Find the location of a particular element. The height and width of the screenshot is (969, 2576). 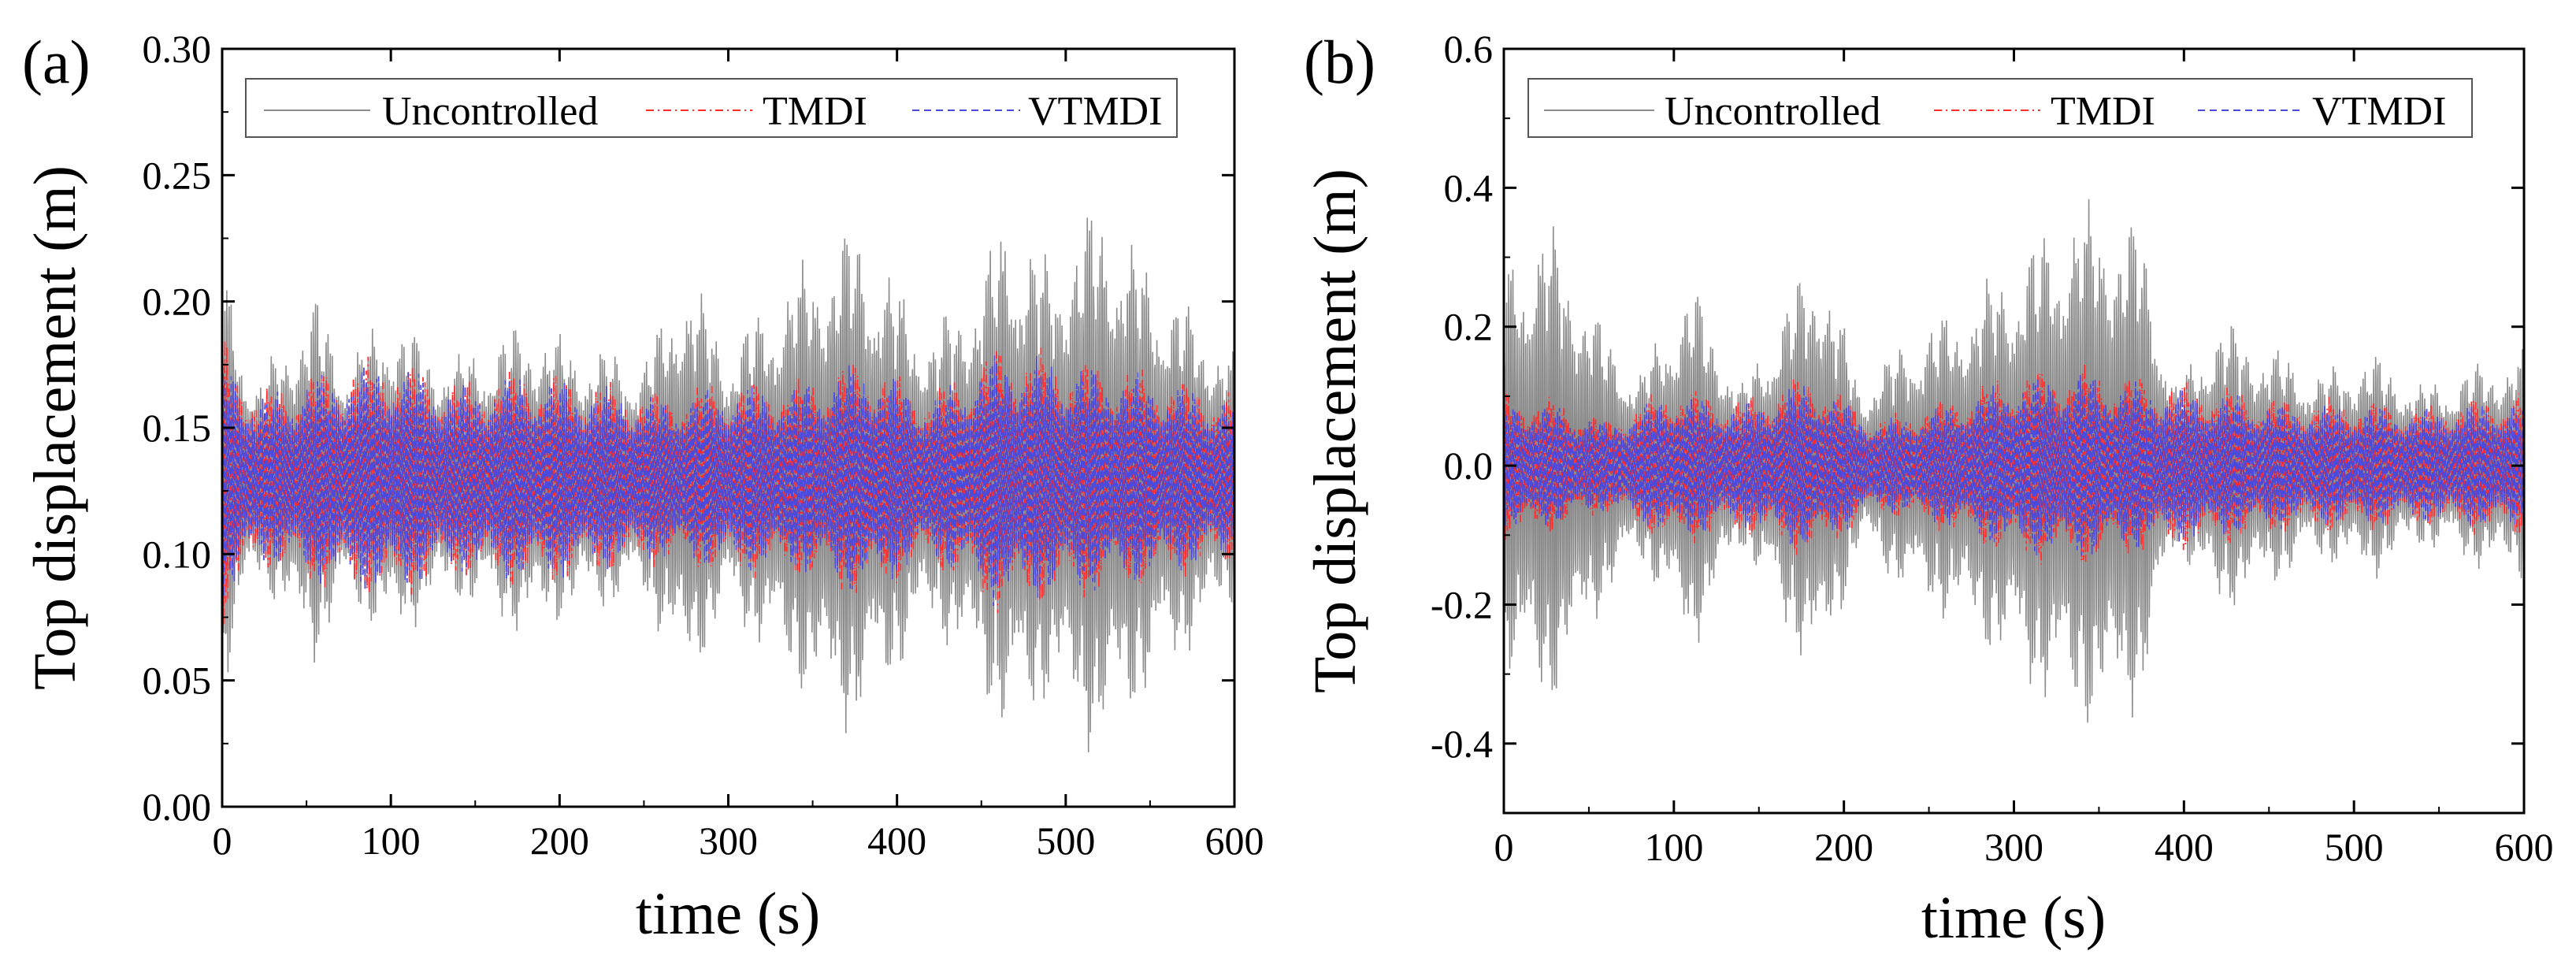

y-tick-label-a: 0.05 is located at coordinates (177, 681).